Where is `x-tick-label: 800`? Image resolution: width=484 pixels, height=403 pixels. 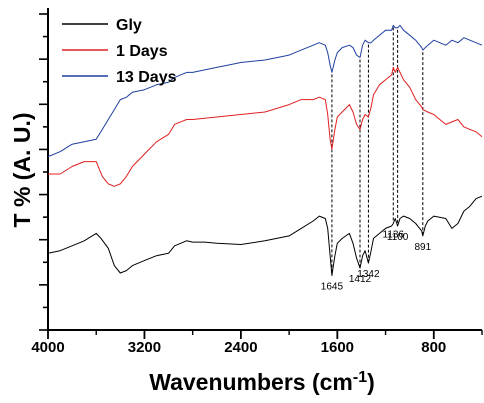 x-tick-label: 800 is located at coordinates (433, 347).